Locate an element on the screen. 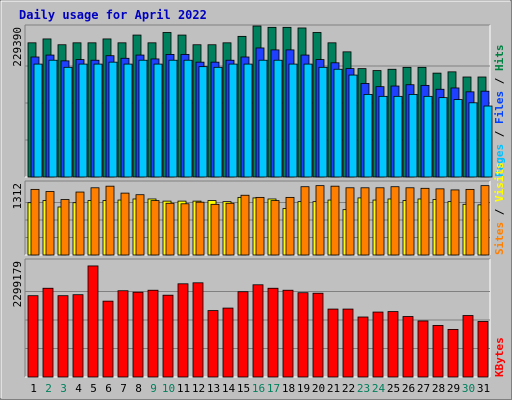 This screenshot has height=405, width=512. x-tick-label: 2 is located at coordinates (48, 388).